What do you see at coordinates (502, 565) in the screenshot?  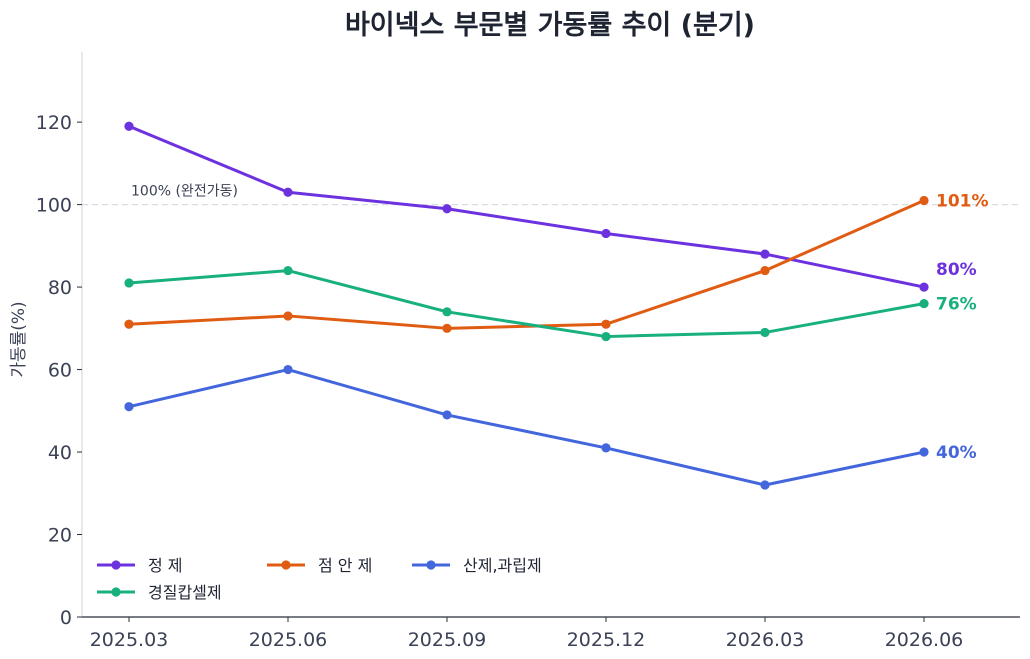 I see `legend-label: 산제,과립제` at bounding box center [502, 565].